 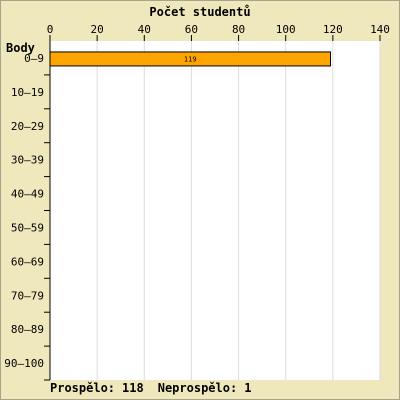 What do you see at coordinates (133, 388) in the screenshot?
I see `passed-value: 118` at bounding box center [133, 388].